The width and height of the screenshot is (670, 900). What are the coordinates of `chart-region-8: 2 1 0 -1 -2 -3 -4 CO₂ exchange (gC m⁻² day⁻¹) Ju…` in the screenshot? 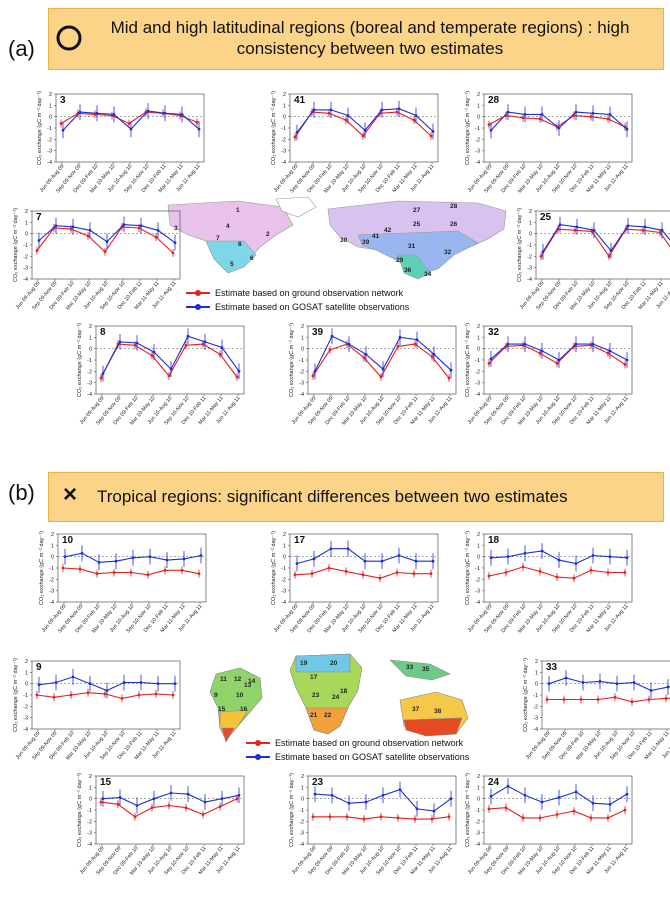 It's located at (158, 374).